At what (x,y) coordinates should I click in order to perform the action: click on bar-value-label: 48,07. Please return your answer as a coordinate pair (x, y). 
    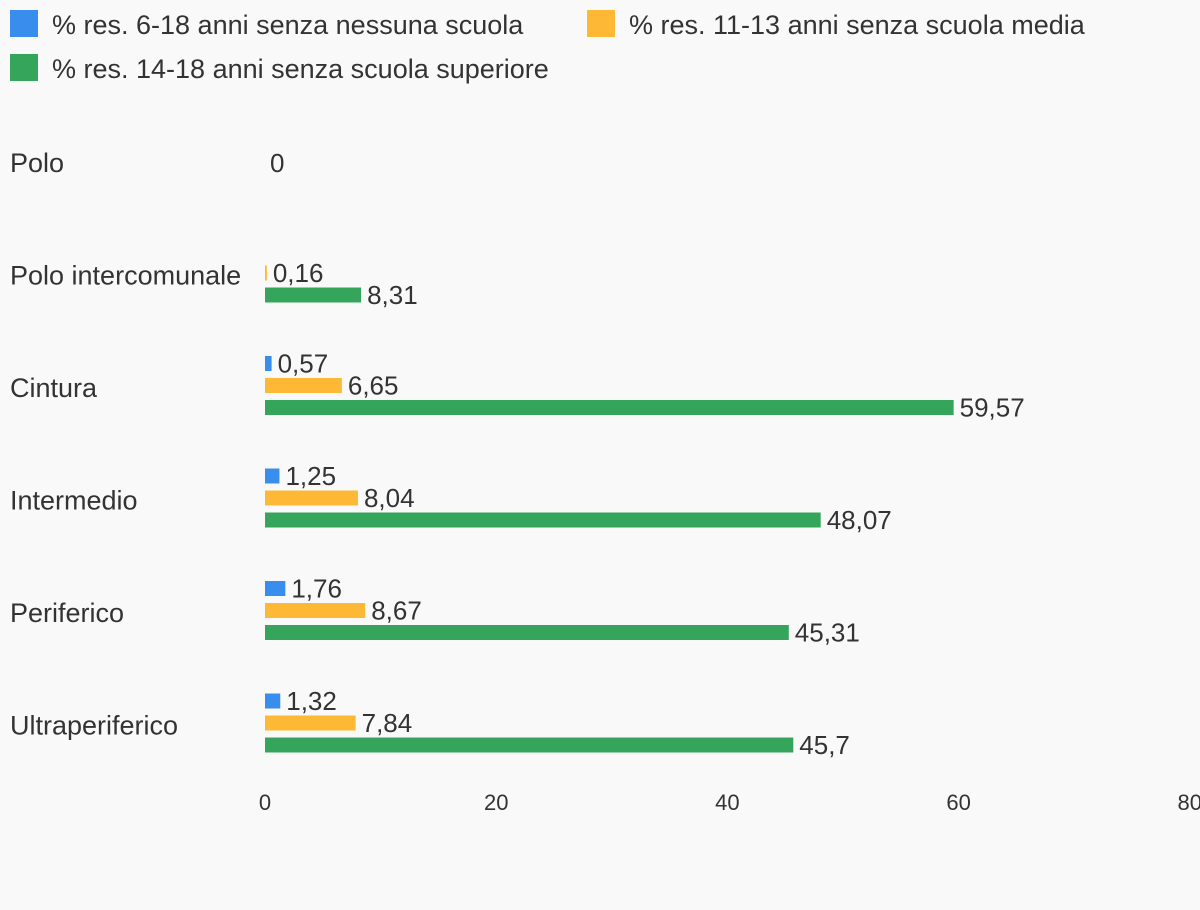
    Looking at the image, I should click on (859, 520).